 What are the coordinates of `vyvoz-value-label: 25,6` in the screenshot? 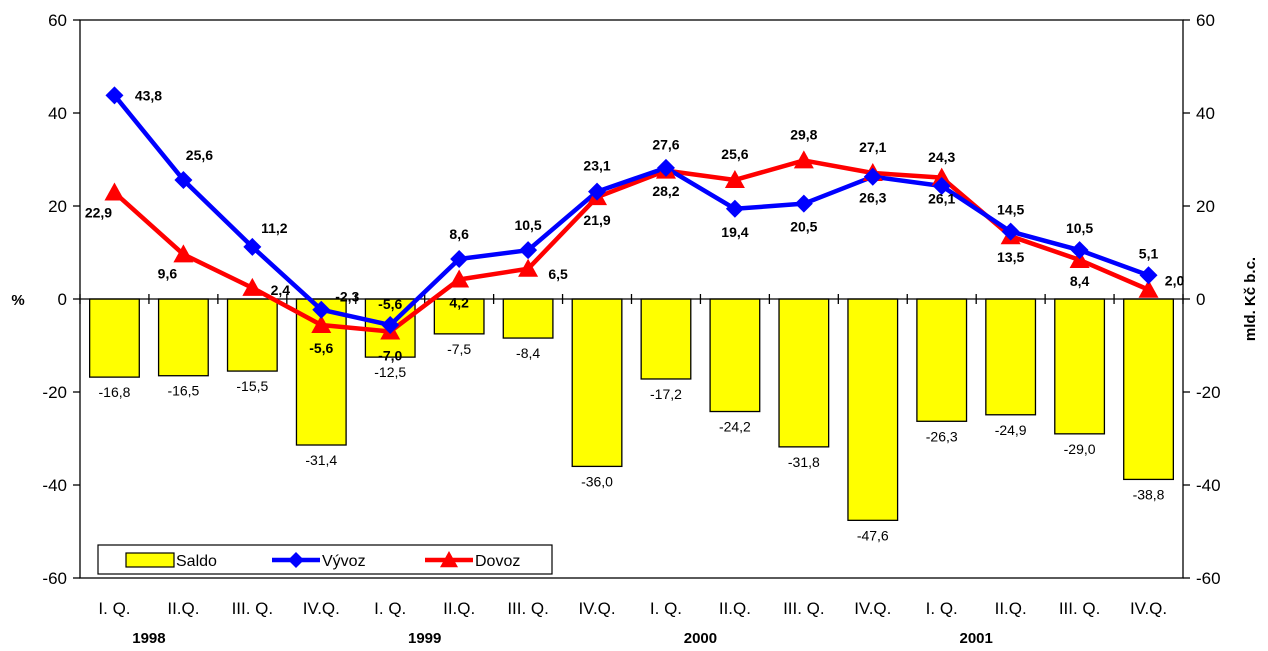 It's located at (199, 155).